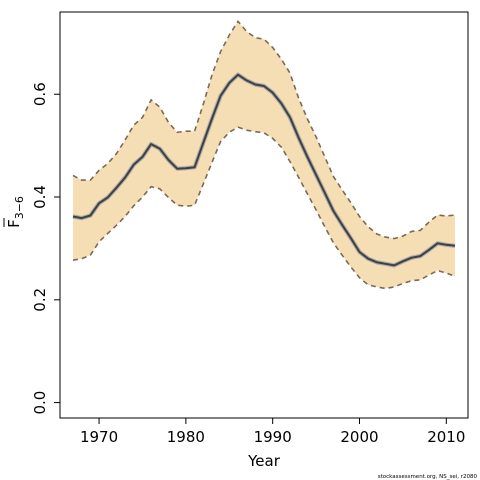 The image size is (480, 480). What do you see at coordinates (40, 403) in the screenshot?
I see `y-tick-label: 0.0` at bounding box center [40, 403].